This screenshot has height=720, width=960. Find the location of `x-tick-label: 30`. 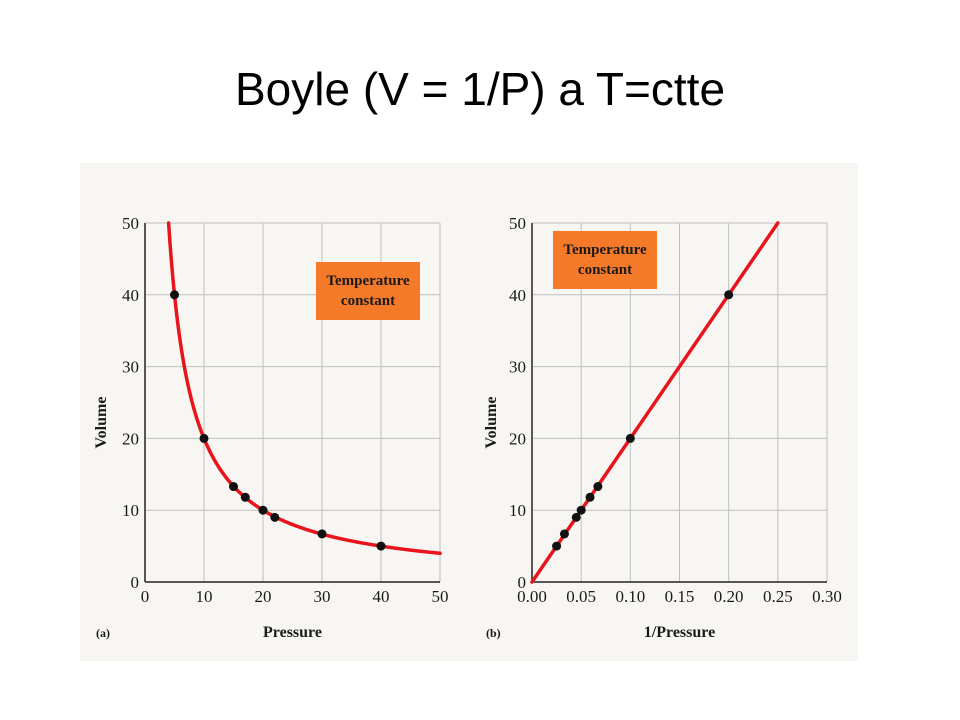

x-tick-label: 30 is located at coordinates (322, 596).